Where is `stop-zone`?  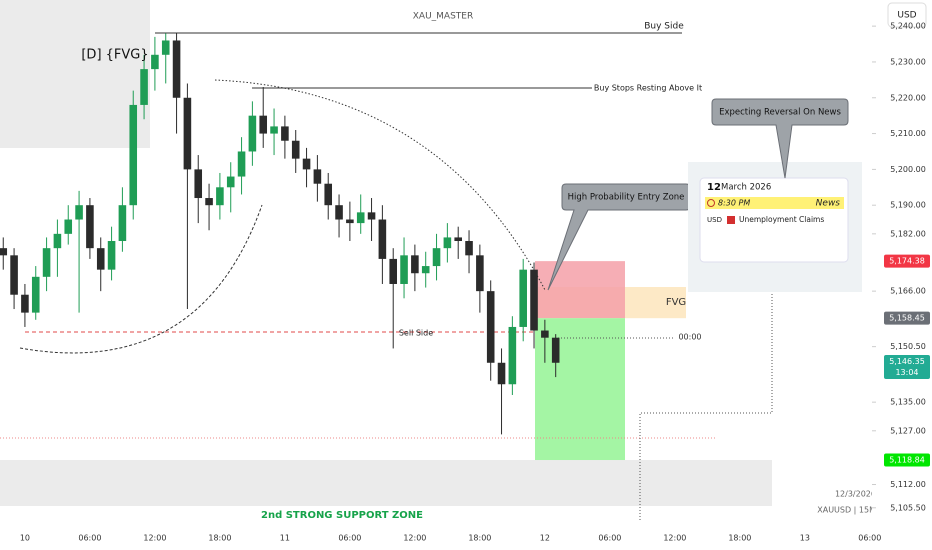 stop-zone is located at coordinates (580, 290).